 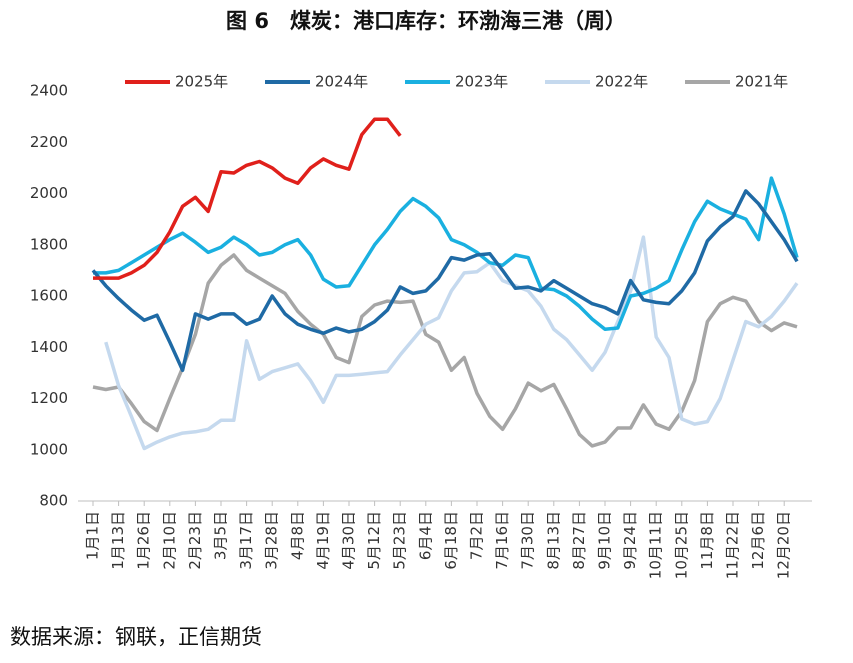 What do you see at coordinates (758, 540) in the screenshot?
I see `x-tick-label: 12月6日` at bounding box center [758, 540].